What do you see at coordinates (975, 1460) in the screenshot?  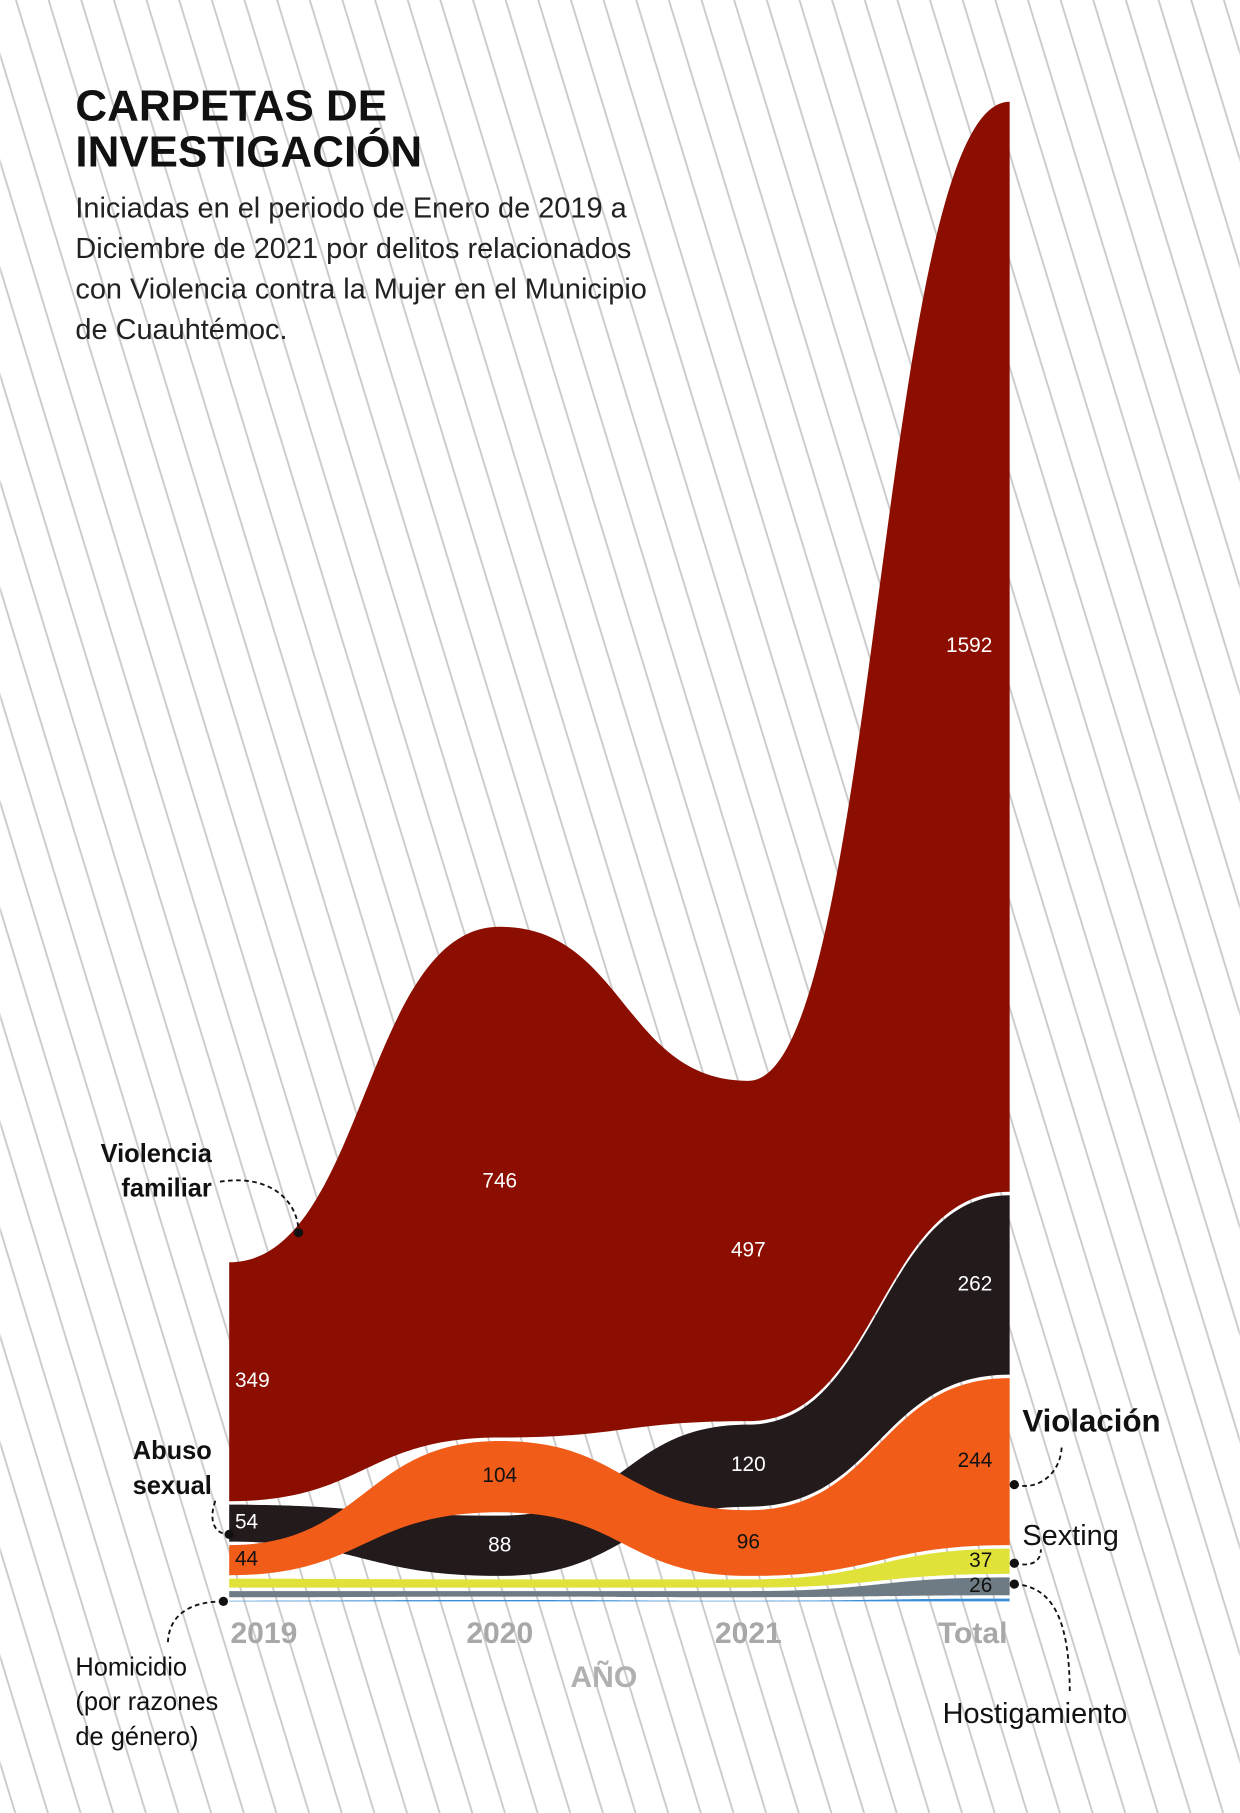 I see `value-label: 244` at bounding box center [975, 1460].